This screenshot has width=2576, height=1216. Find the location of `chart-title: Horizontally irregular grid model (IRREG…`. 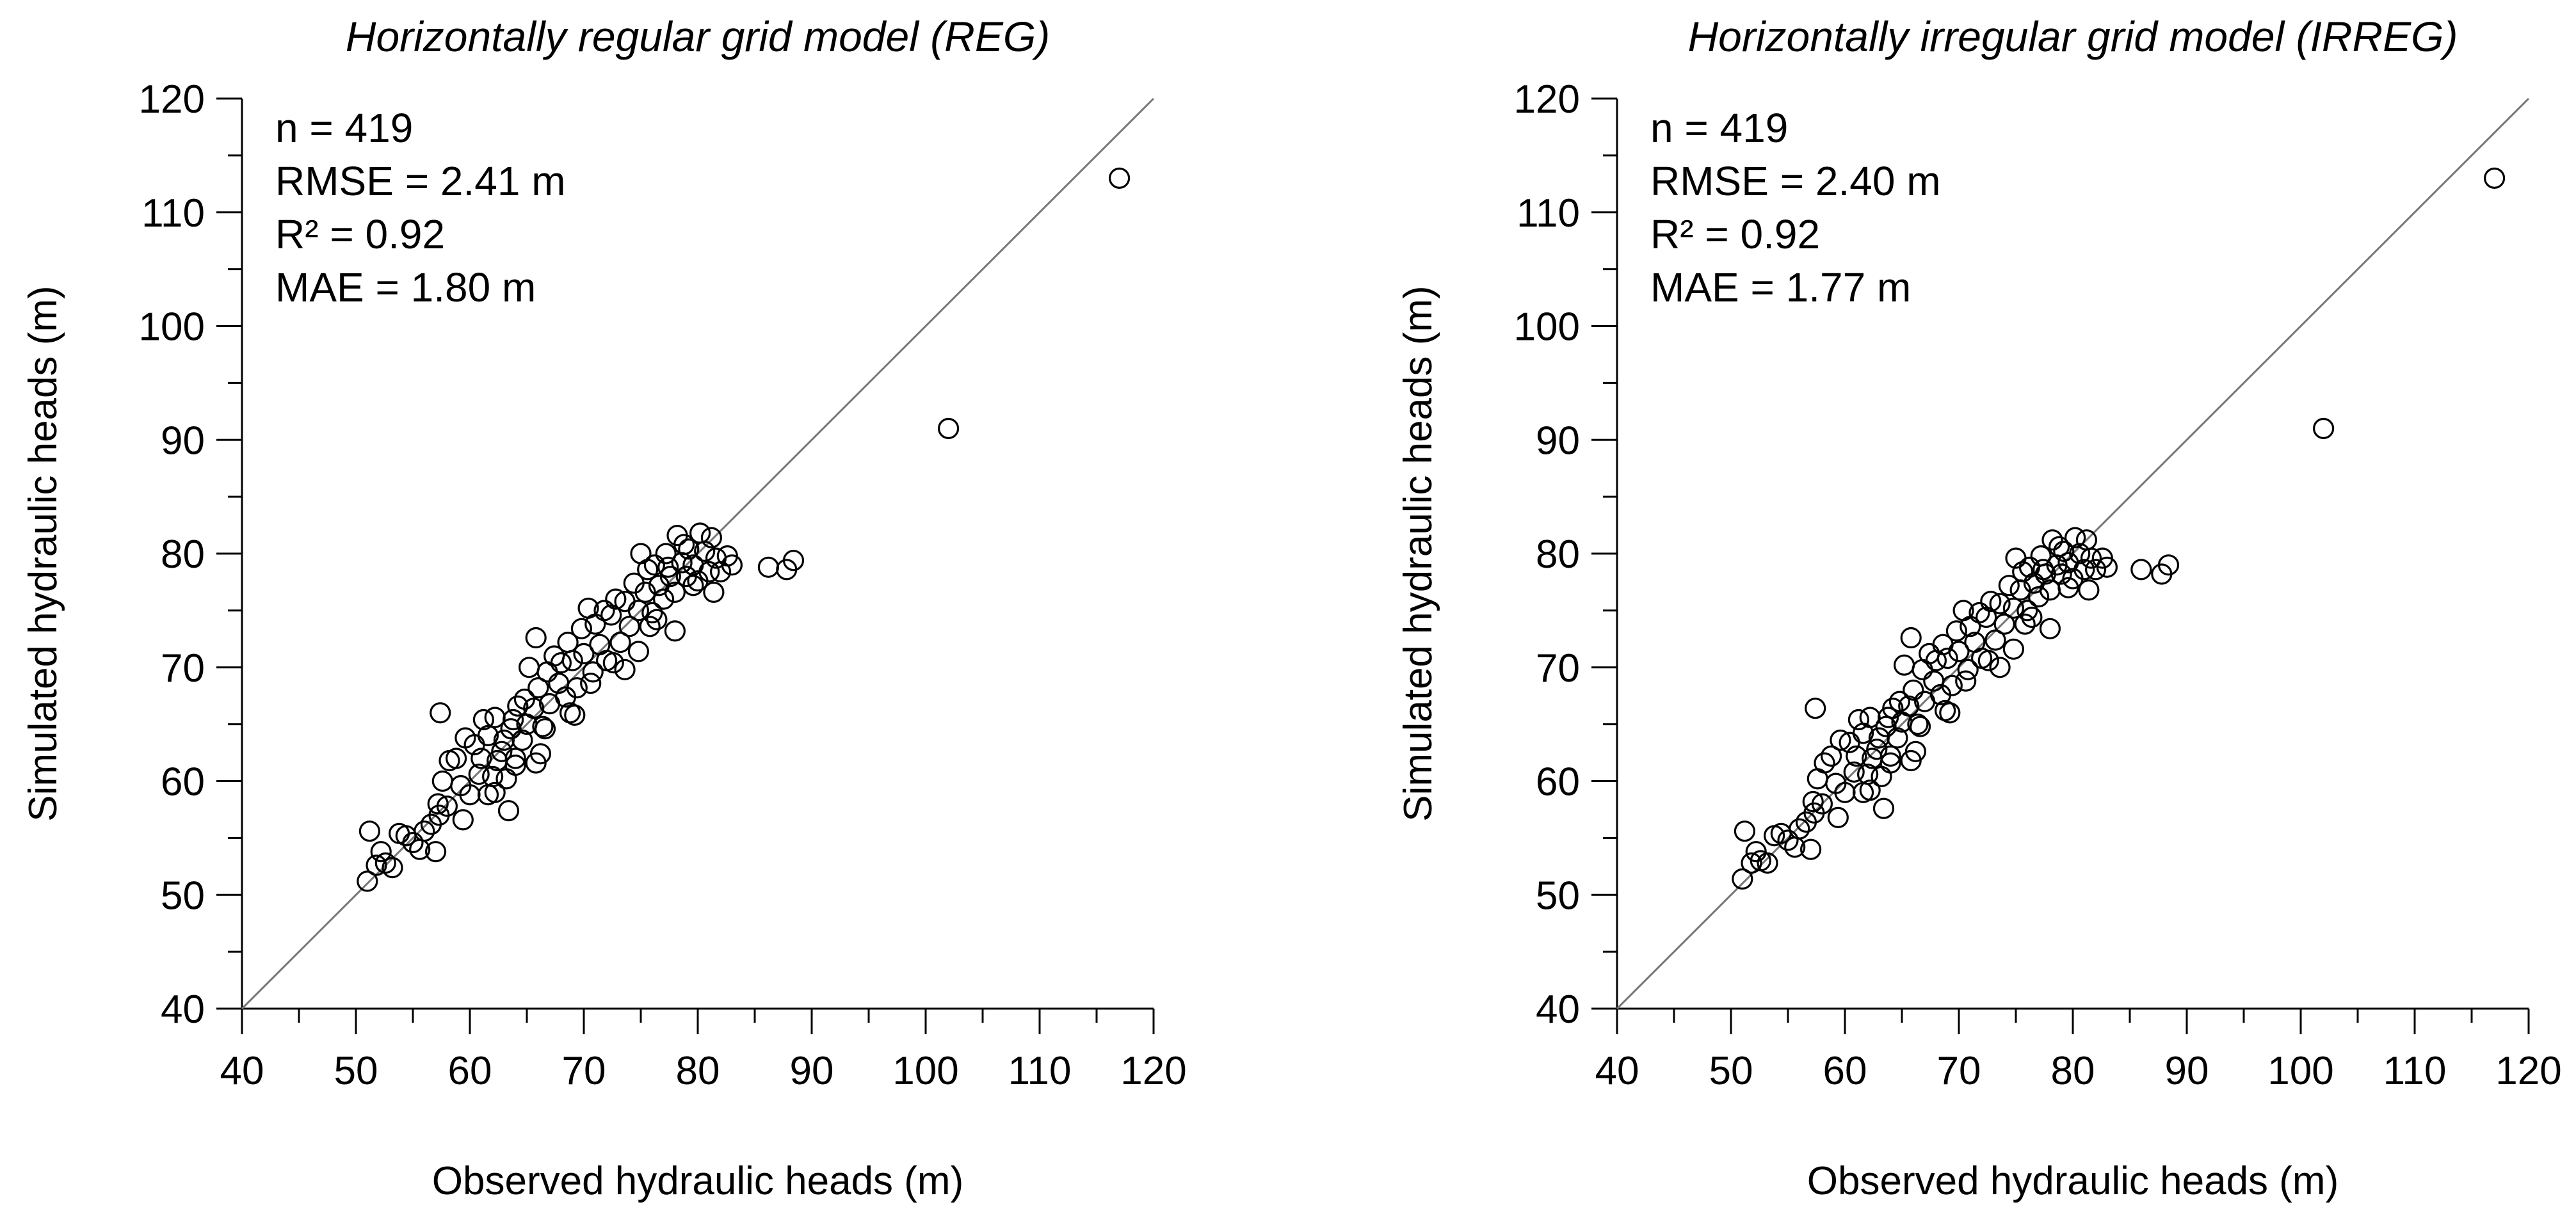

chart-title: Horizontally irregular grid model (IRREG… is located at coordinates (2072, 36).